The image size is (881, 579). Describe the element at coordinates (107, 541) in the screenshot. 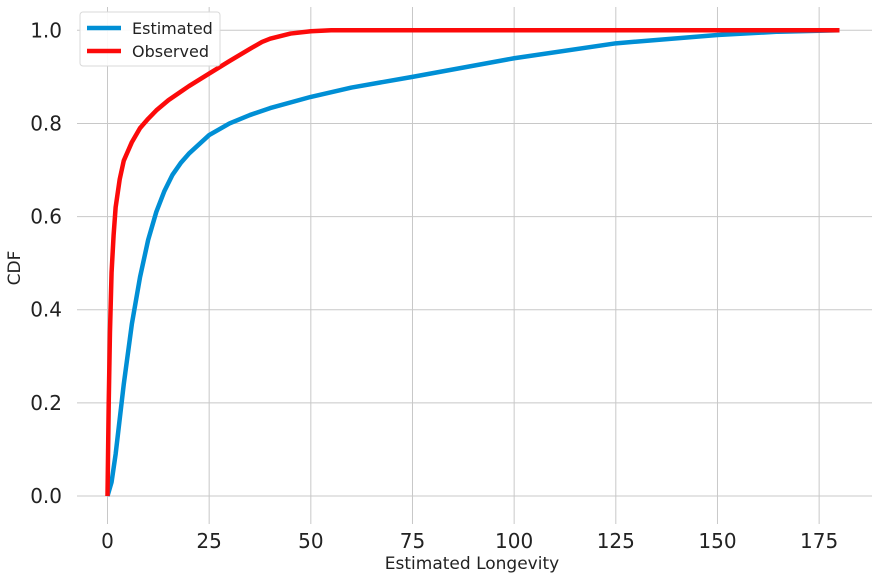

I see `x-tick-label: 0` at that location.